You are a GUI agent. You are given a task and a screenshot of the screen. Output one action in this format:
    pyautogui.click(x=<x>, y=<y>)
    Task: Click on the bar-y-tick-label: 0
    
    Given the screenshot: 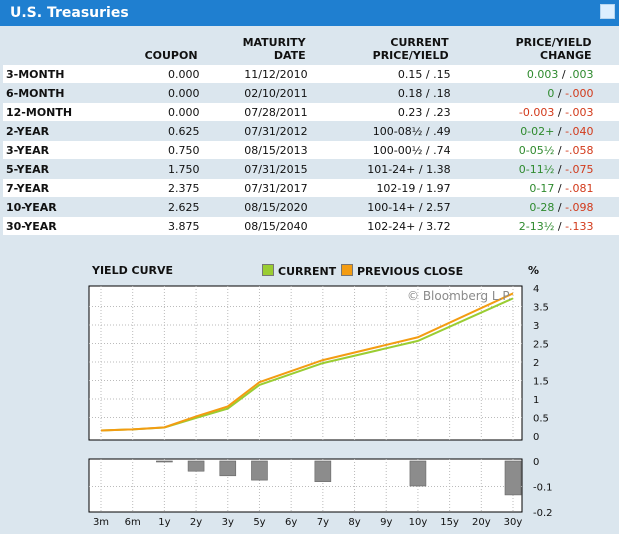 What is the action you would take?
    pyautogui.click(x=536, y=462)
    